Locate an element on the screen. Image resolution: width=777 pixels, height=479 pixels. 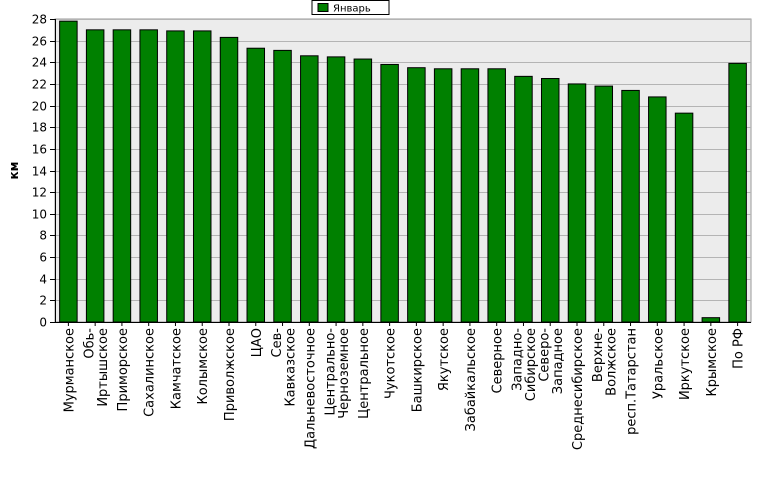
x-tick-label-line: Иркутское is located at coordinates (685, 364).